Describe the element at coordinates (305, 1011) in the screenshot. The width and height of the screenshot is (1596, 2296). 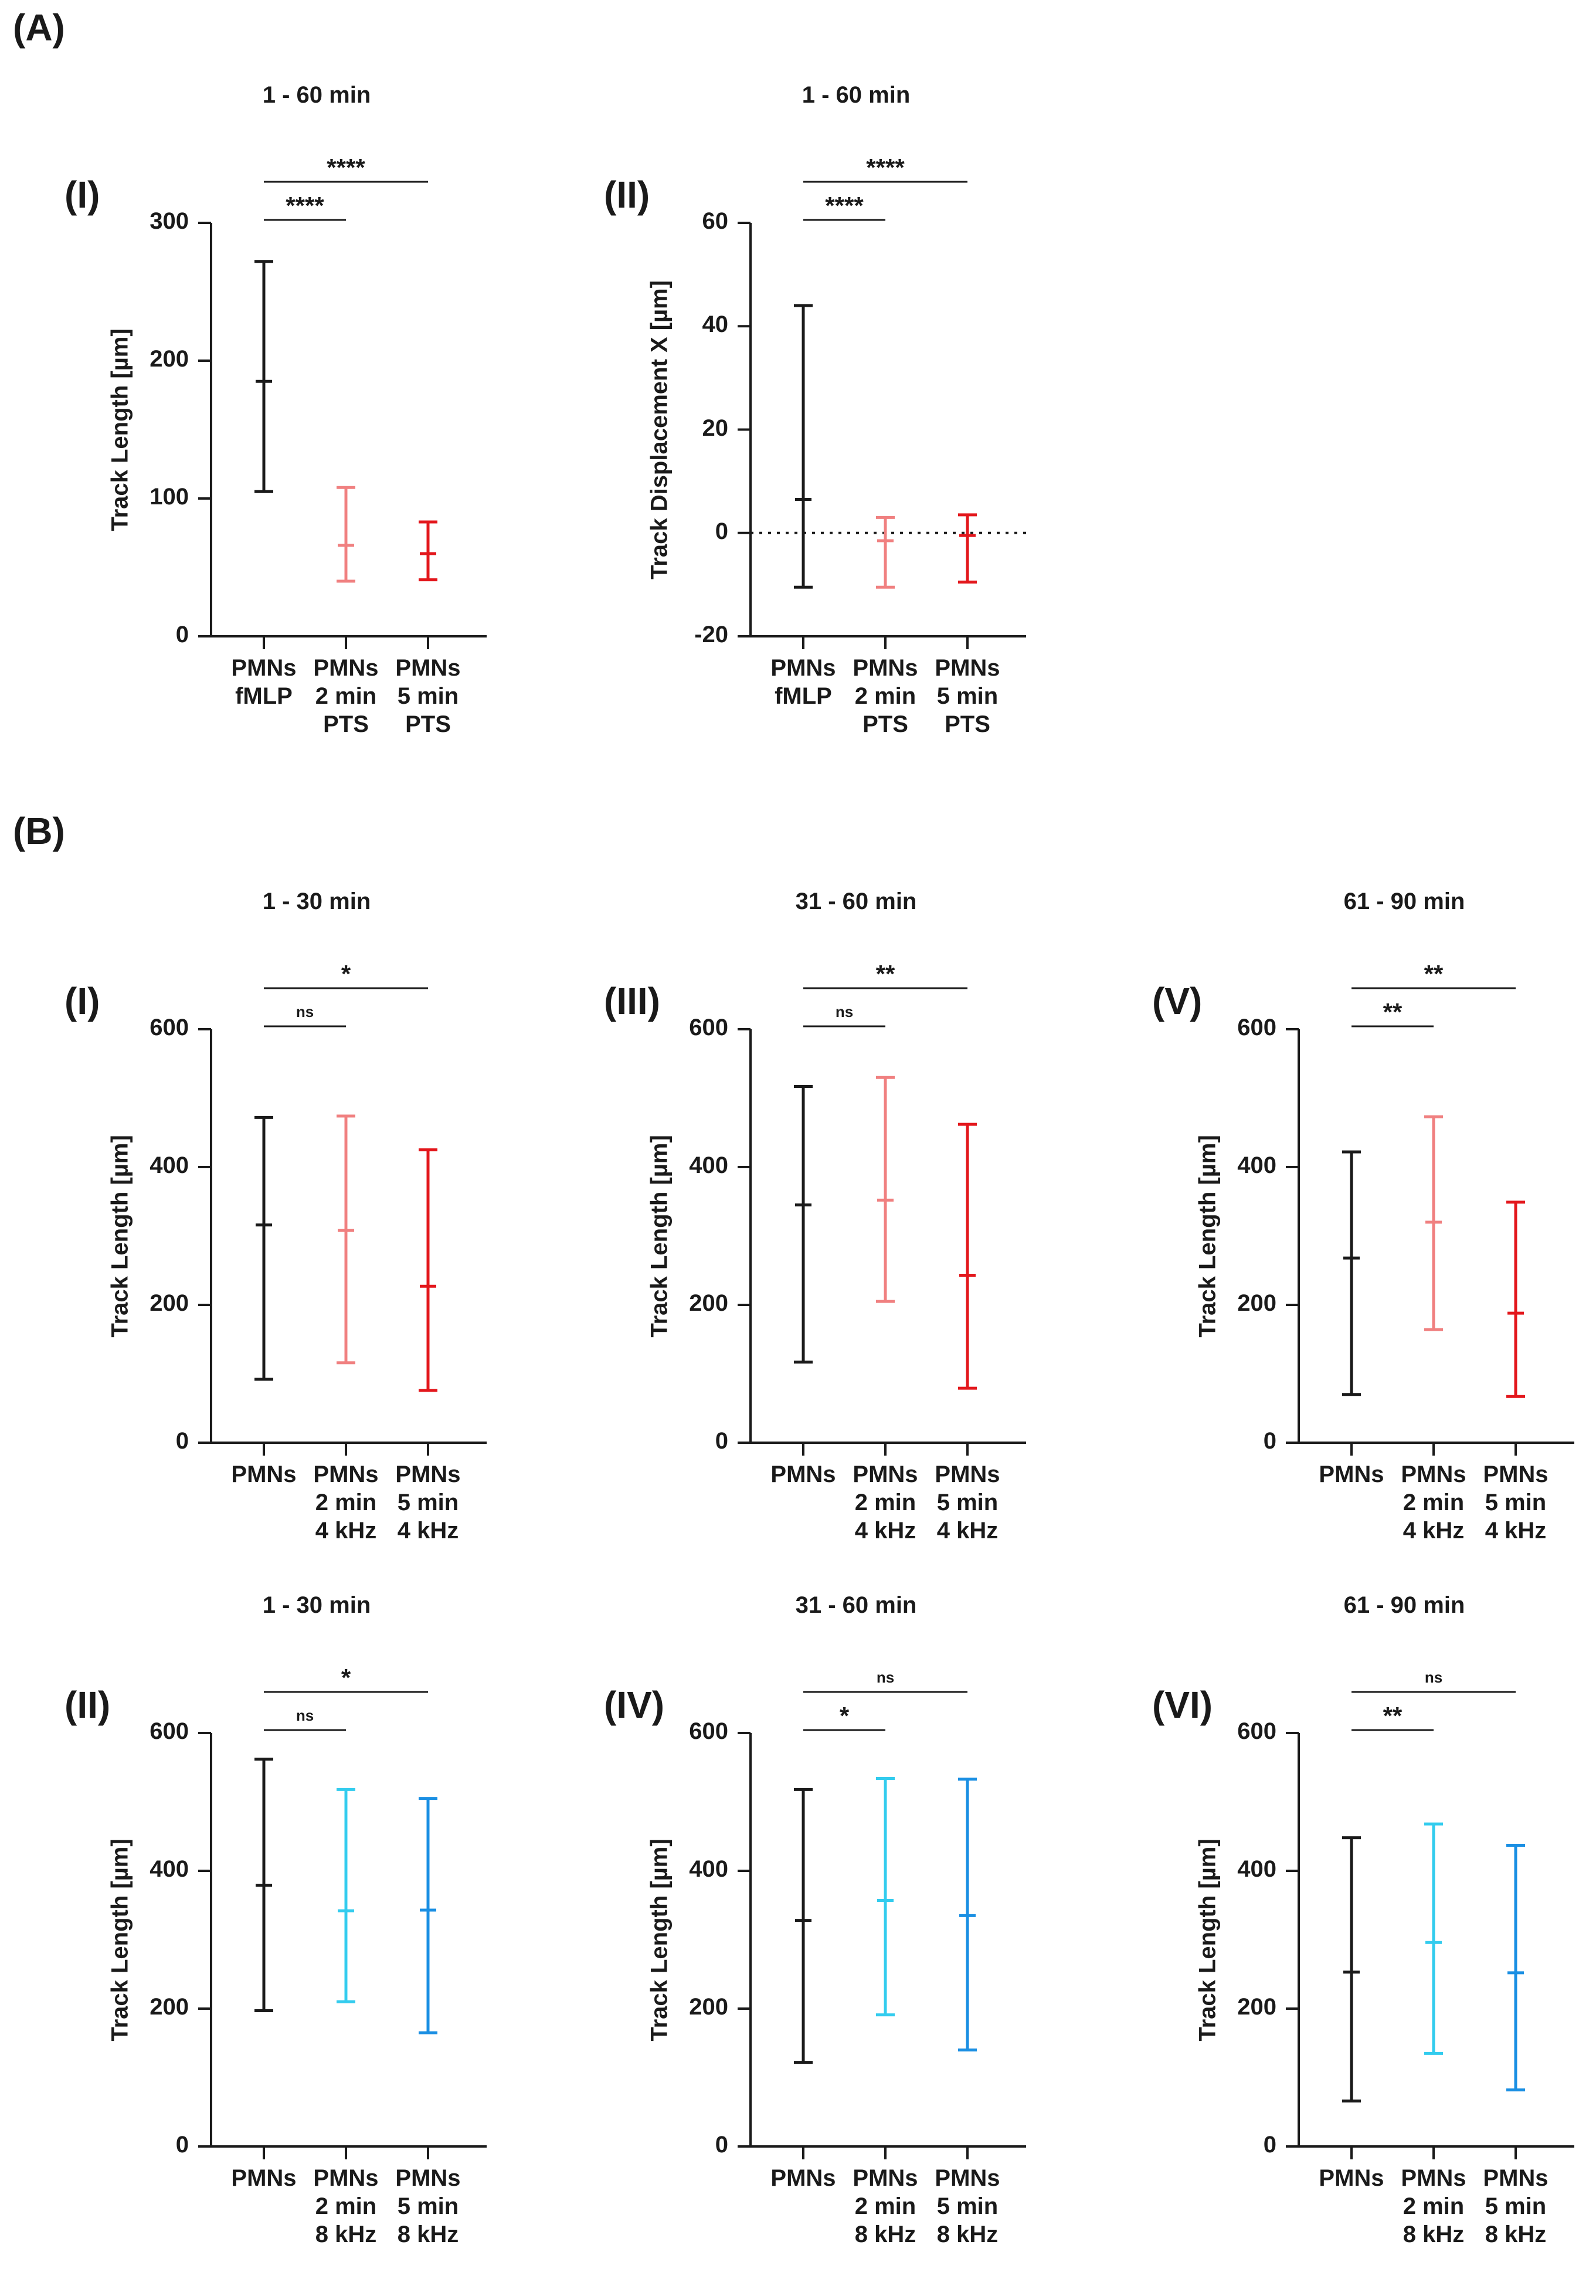
I see `significance-label: ns` at that location.